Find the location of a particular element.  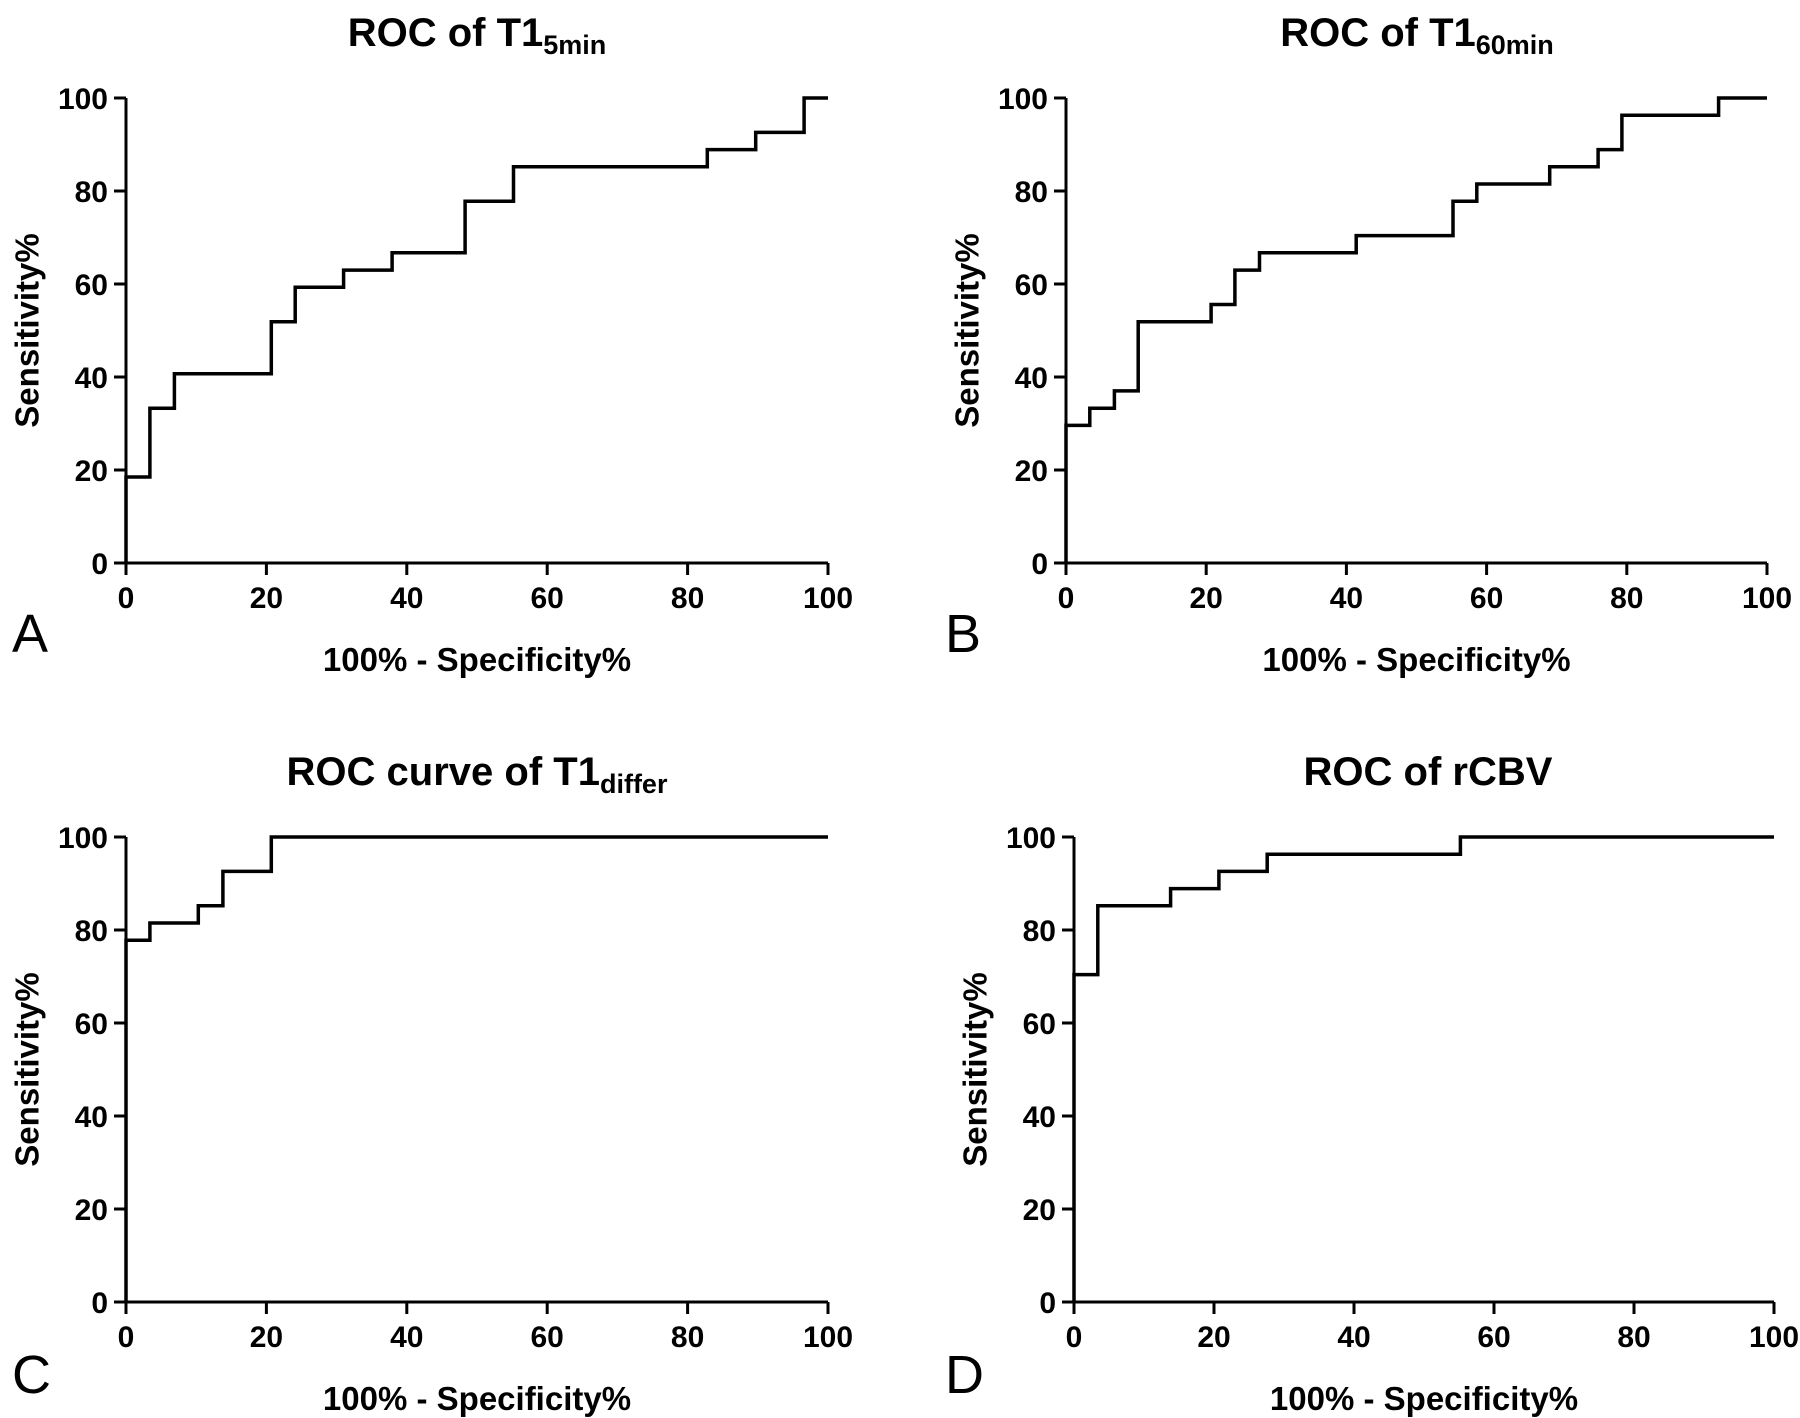

chart-title: ROC of rCBV is located at coordinates (1428, 772).